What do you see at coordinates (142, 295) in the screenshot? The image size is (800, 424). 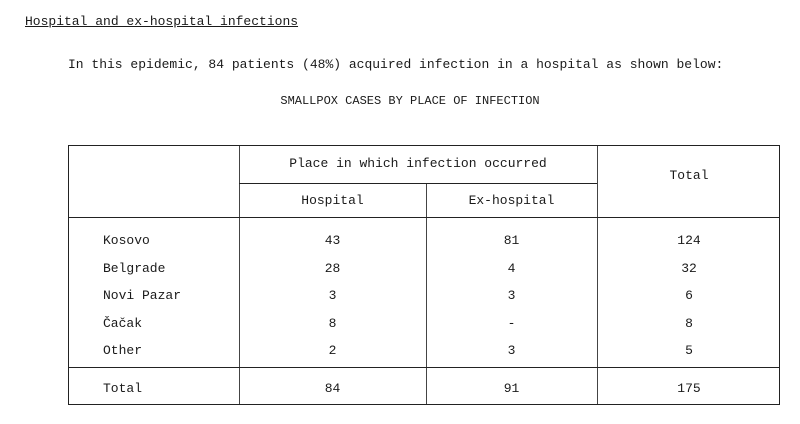 I see `row-place-label: Novi Pazar` at bounding box center [142, 295].